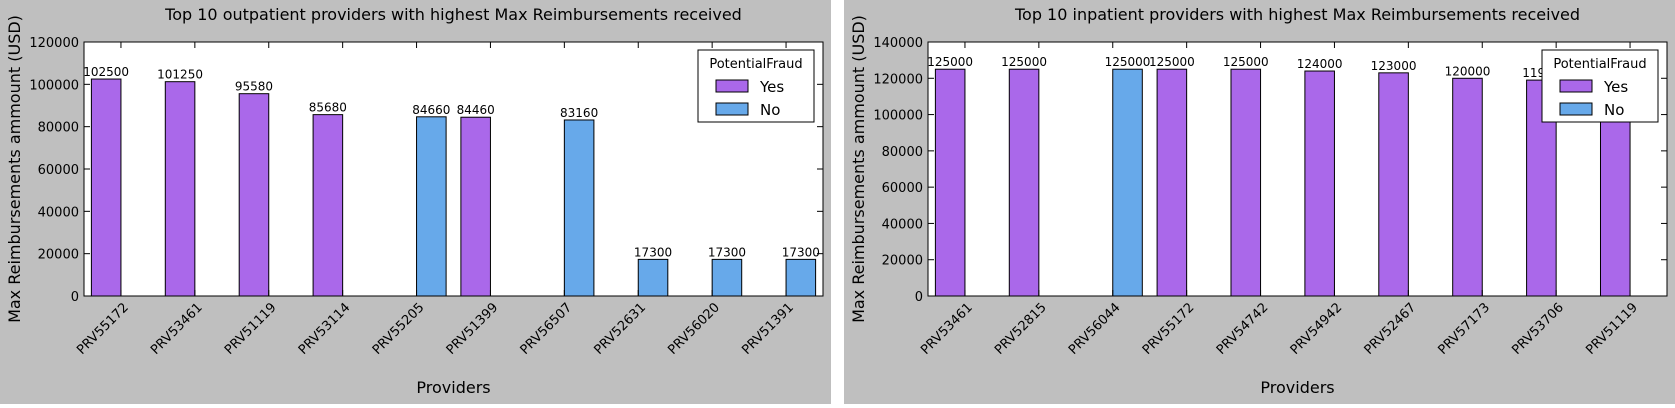 This screenshot has width=1675, height=408. What do you see at coordinates (1467, 187) in the screenshot?
I see `bar-yes-PRV57173` at bounding box center [1467, 187].